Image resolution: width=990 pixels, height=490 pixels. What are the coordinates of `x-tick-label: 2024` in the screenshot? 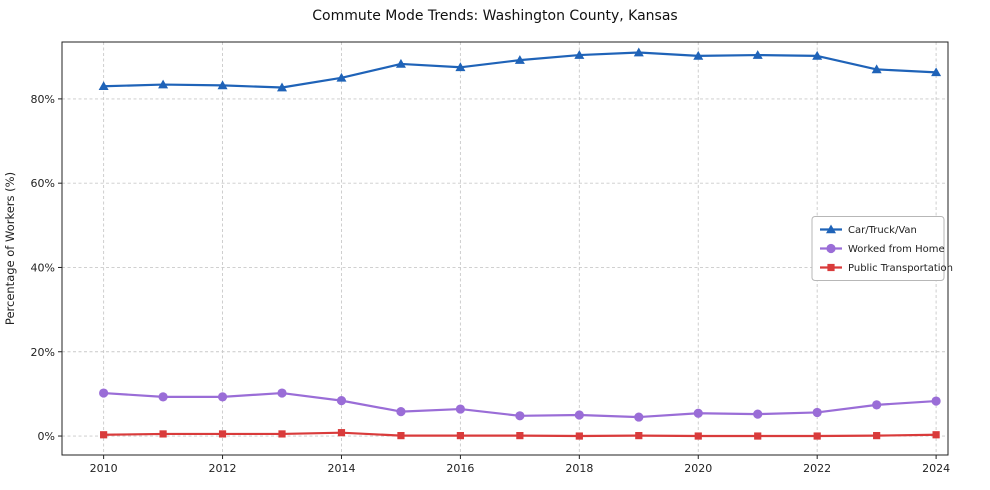 It's located at (936, 468).